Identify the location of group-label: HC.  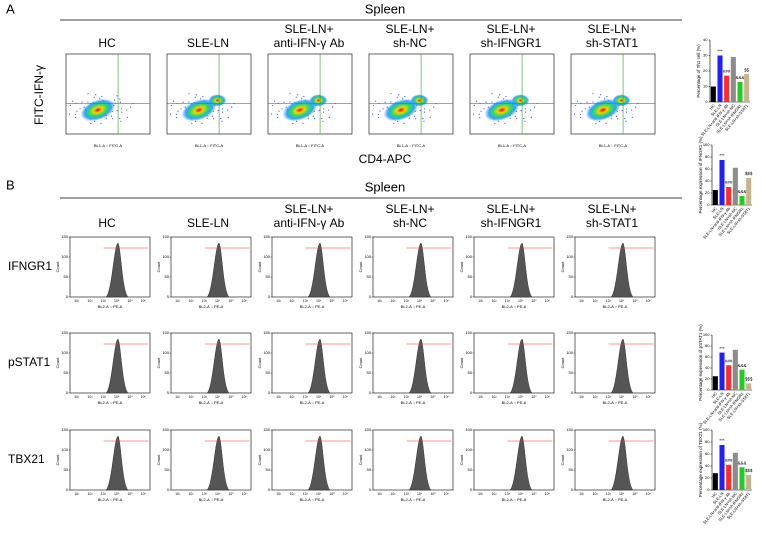
(107, 43).